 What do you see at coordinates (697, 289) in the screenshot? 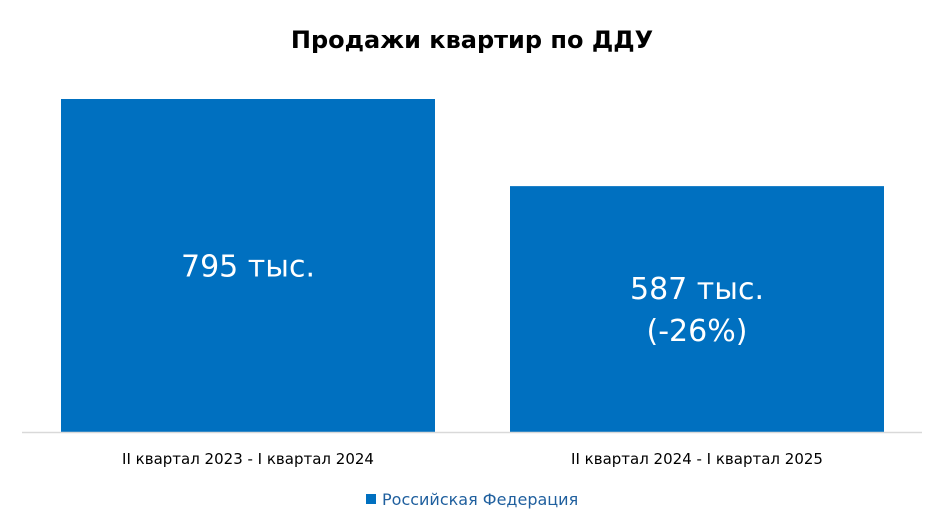
I see `data-label-2-line-1: 587 тыс.` at bounding box center [697, 289].